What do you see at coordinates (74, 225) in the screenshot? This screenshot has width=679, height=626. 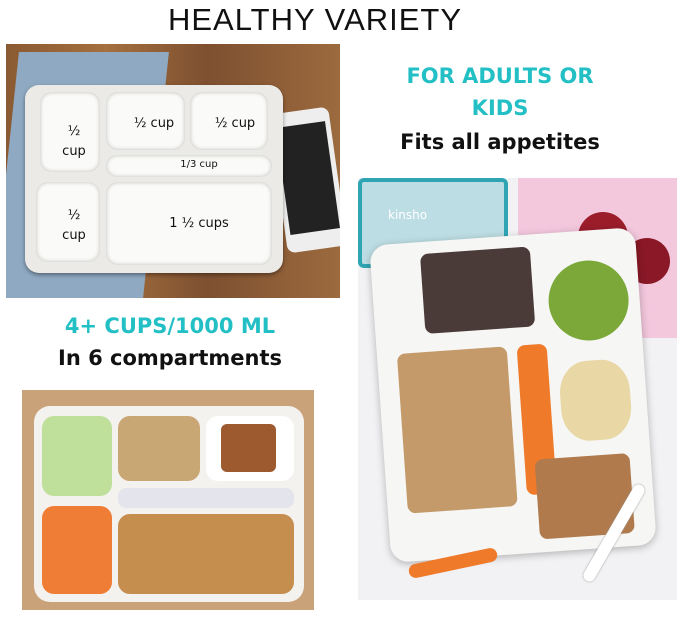 I see `label-bottom-left: ½ cup` at bounding box center [74, 225].